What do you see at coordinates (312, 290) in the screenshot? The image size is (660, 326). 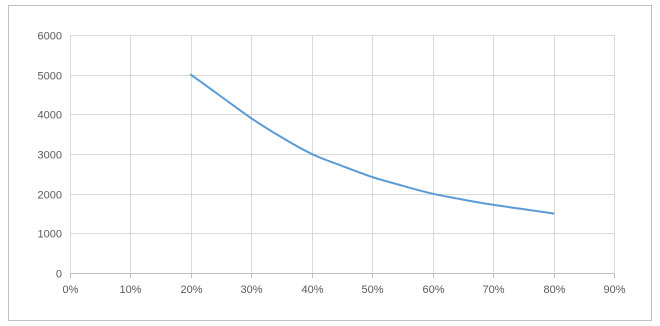 I see `x-tick-label: 40%` at bounding box center [312, 290].